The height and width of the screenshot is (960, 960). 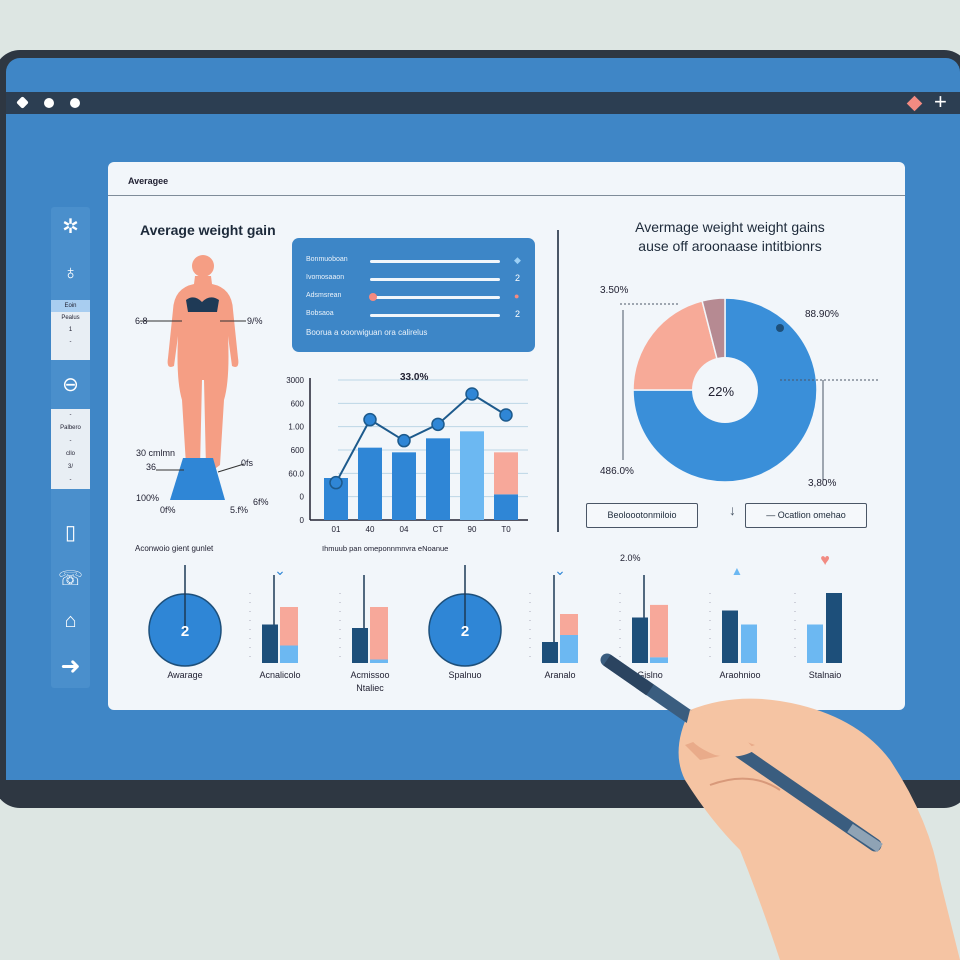 What do you see at coordinates (70, 666) in the screenshot?
I see `arrow-right-icon: ➜` at bounding box center [70, 666].